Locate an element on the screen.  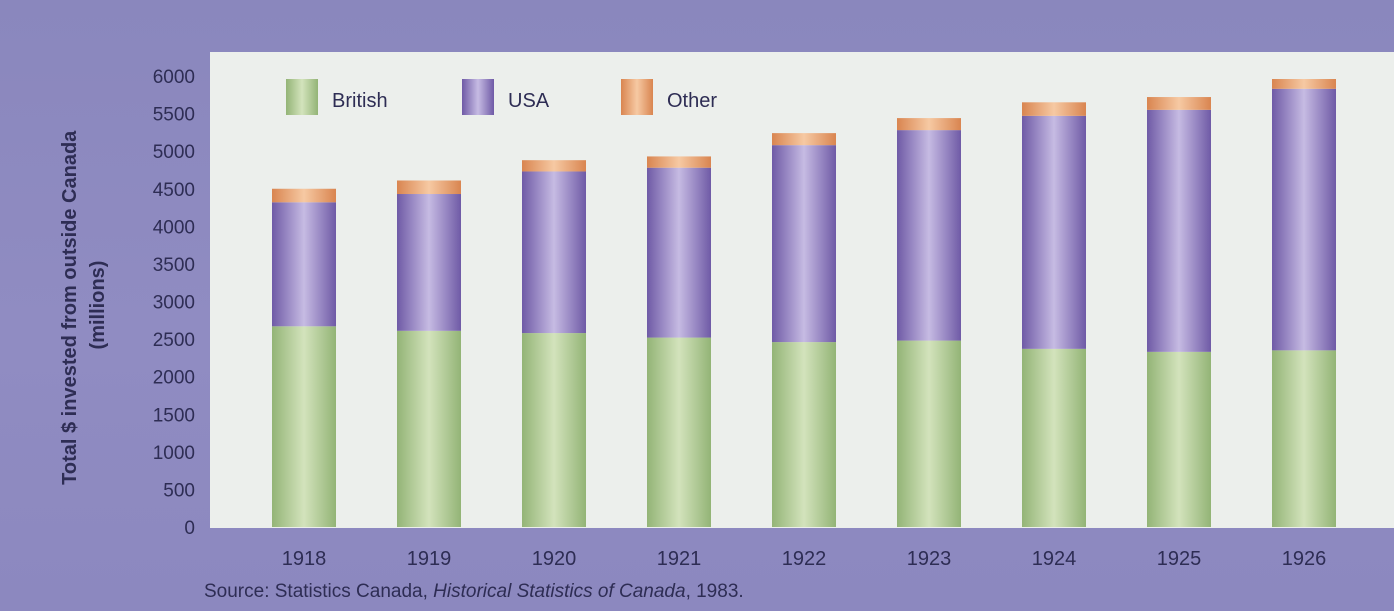
x-tick-label: 1921 is located at coordinates (679, 559).